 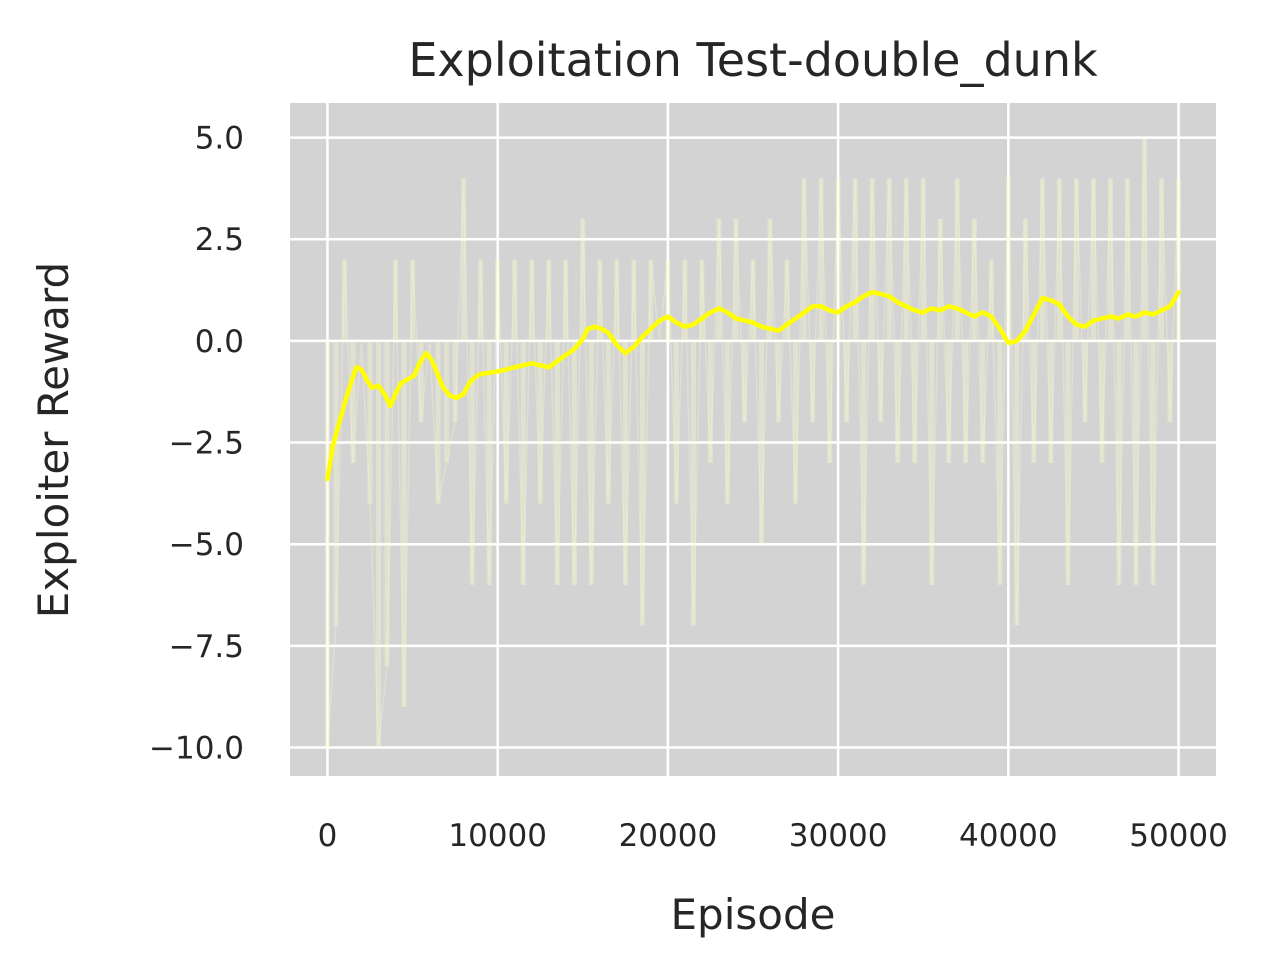 I want to click on y-tick-label: −2.5, so click(x=206, y=444).